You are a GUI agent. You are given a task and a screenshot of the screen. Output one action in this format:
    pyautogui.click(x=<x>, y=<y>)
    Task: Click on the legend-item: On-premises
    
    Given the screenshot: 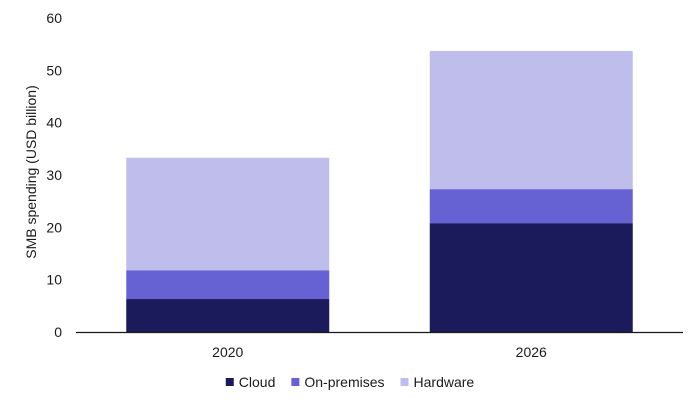 What is the action you would take?
    pyautogui.click(x=338, y=382)
    